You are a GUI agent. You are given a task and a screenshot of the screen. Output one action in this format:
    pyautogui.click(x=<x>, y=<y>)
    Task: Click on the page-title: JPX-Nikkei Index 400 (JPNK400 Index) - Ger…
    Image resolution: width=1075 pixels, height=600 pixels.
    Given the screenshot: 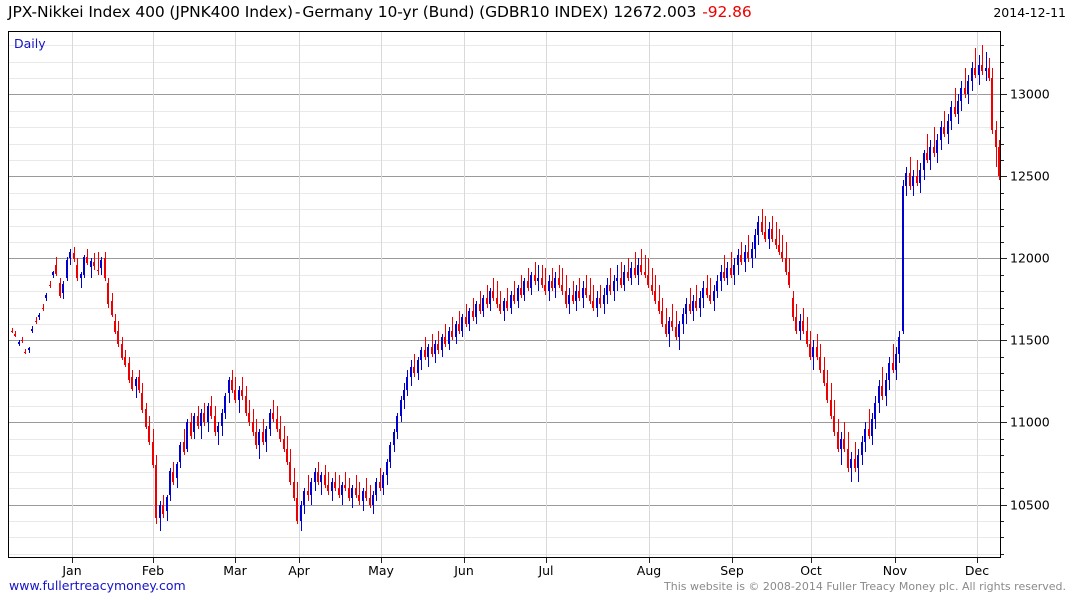 What is the action you would take?
    pyautogui.click(x=380, y=12)
    